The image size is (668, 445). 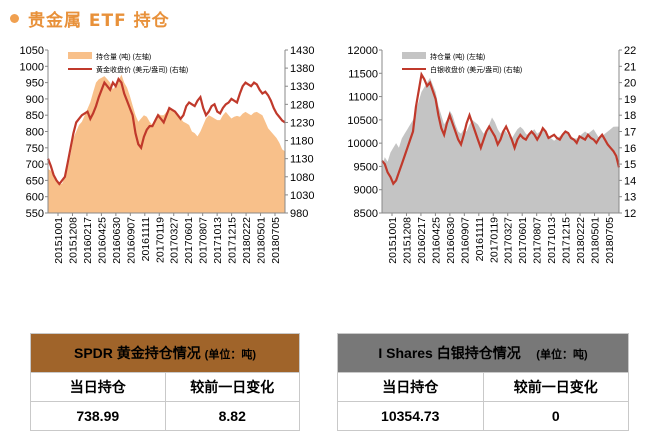 I want to click on y-left-tick-label: 900, so click(x=35, y=100).